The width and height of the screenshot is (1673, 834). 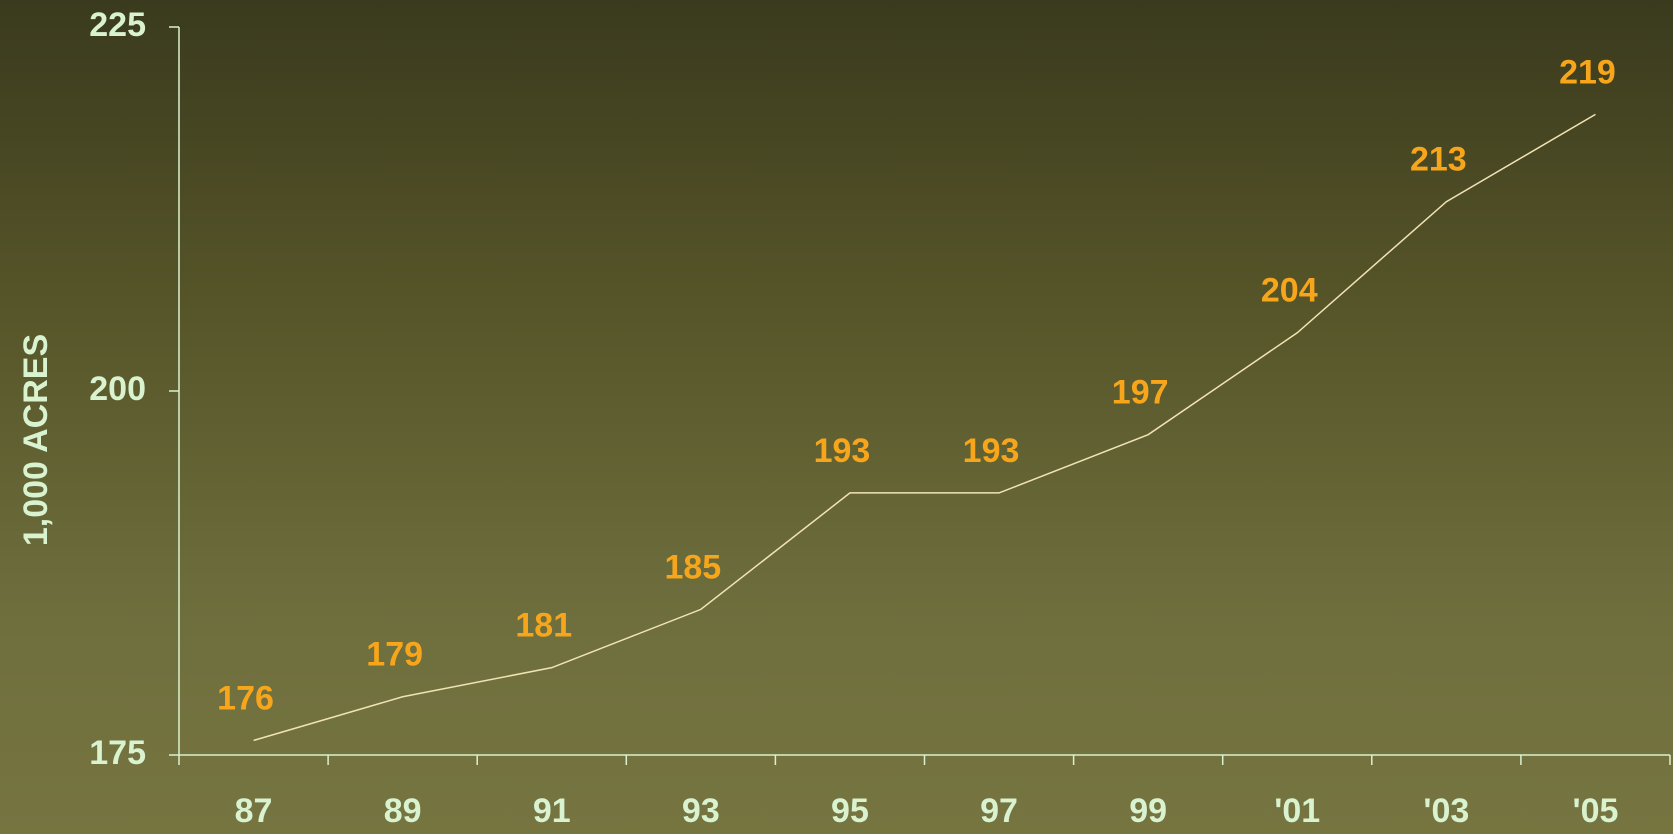 What do you see at coordinates (403, 811) in the screenshot?
I see `x-tick-label: 89` at bounding box center [403, 811].